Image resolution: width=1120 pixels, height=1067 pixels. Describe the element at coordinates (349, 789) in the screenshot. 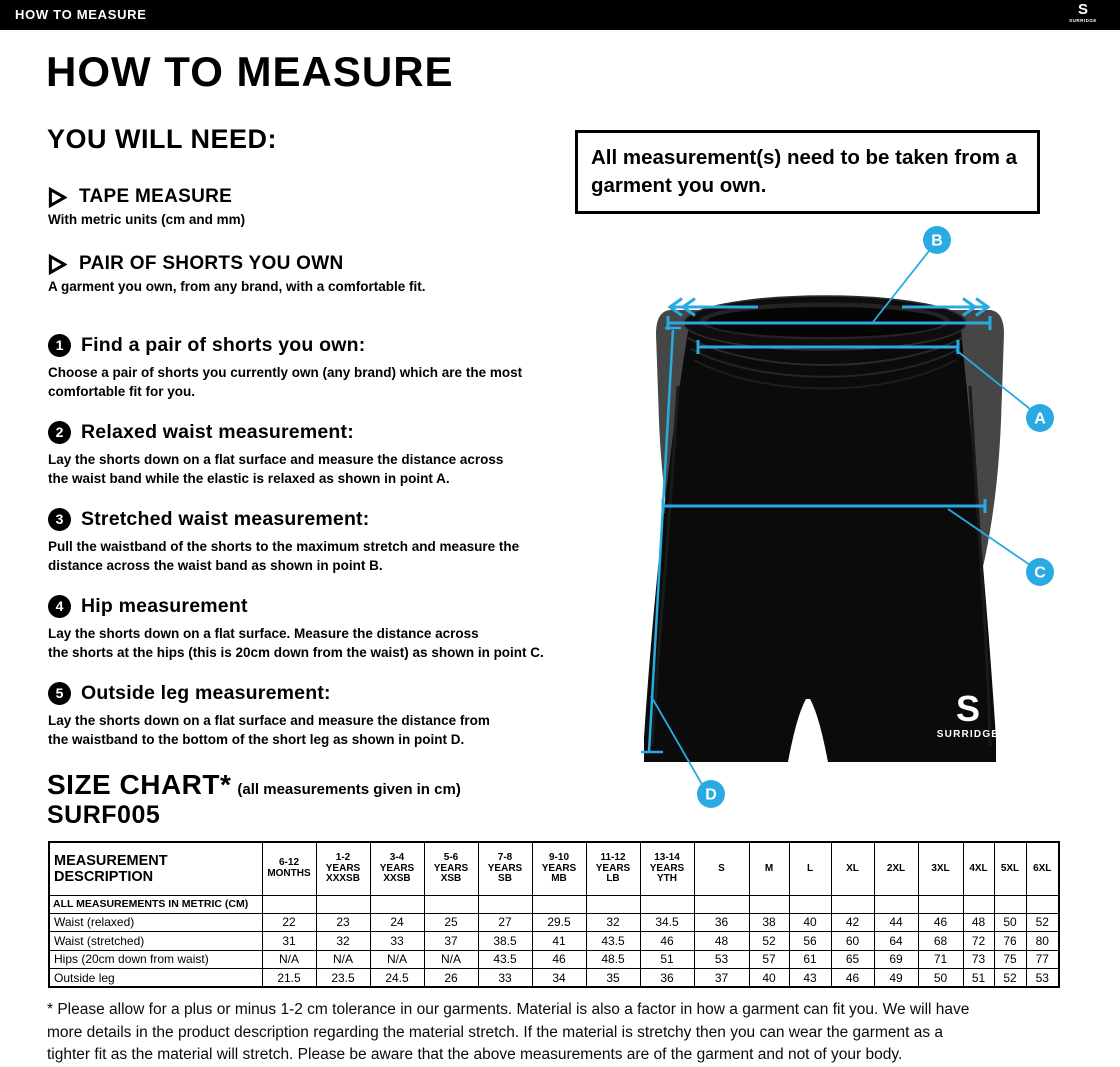

I see `size-chart-note: (all measurements given in cm)` at that location.